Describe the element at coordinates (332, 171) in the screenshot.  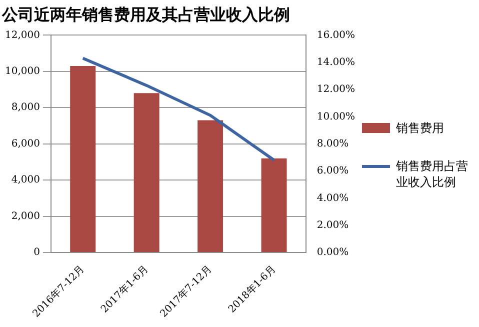
I see `y2-tick-label: 6.00%` at that location.